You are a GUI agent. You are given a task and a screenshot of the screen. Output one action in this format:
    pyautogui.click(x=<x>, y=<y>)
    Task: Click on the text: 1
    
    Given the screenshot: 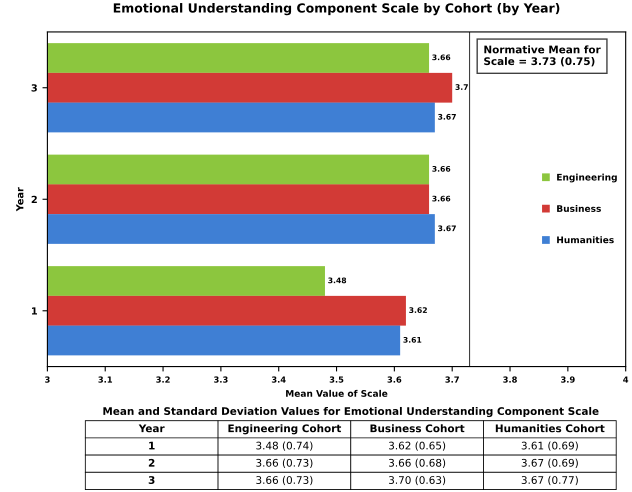 What is the action you would take?
    pyautogui.click(x=152, y=446)
    